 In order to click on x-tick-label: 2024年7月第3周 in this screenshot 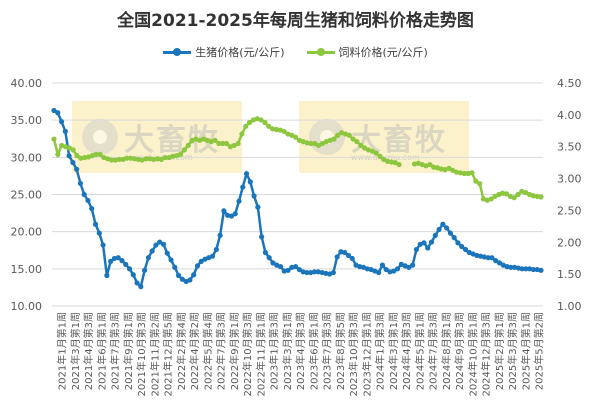, I will do `click(433, 351)`.